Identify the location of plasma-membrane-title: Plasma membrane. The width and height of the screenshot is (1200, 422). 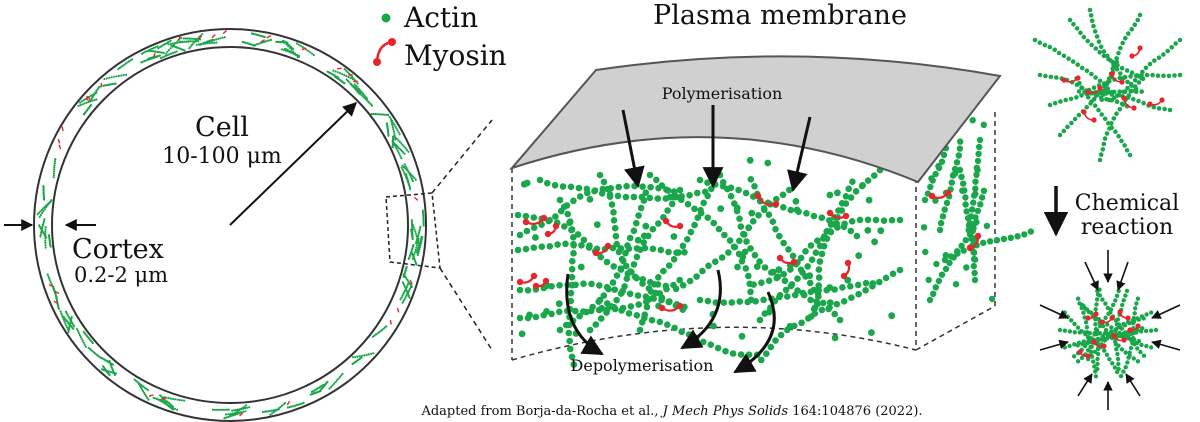
(780, 15).